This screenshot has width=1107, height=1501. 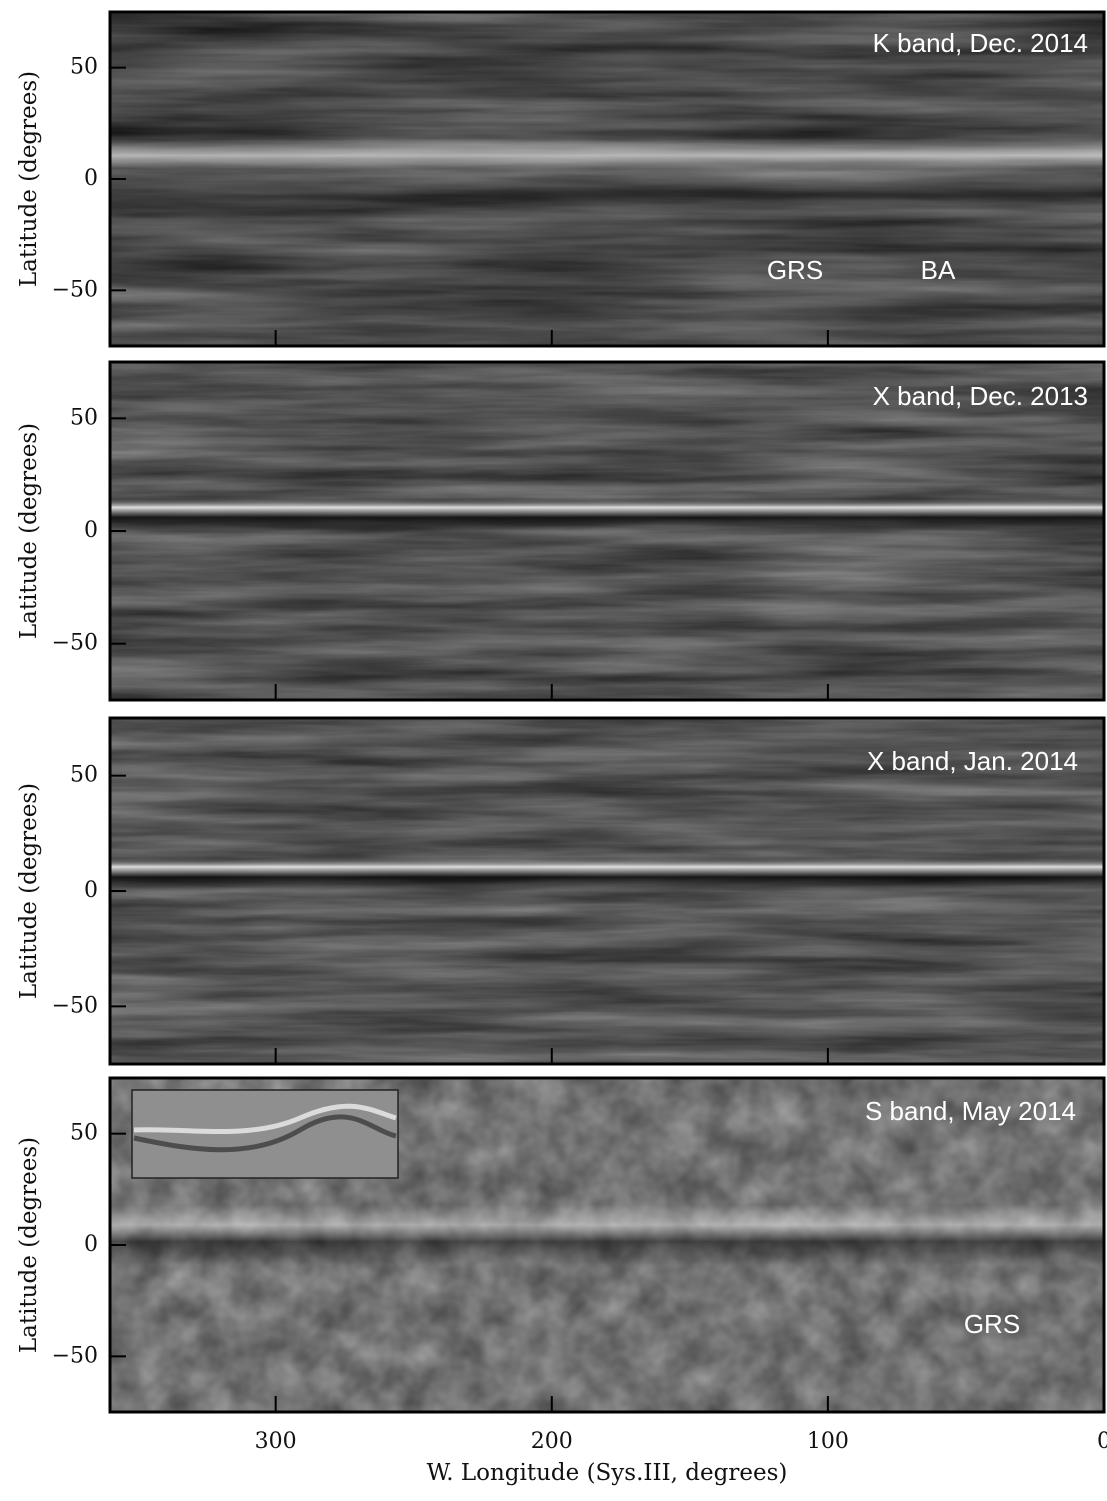 What do you see at coordinates (980, 43) in the screenshot?
I see `annotation: K band, Dec. 2014` at bounding box center [980, 43].